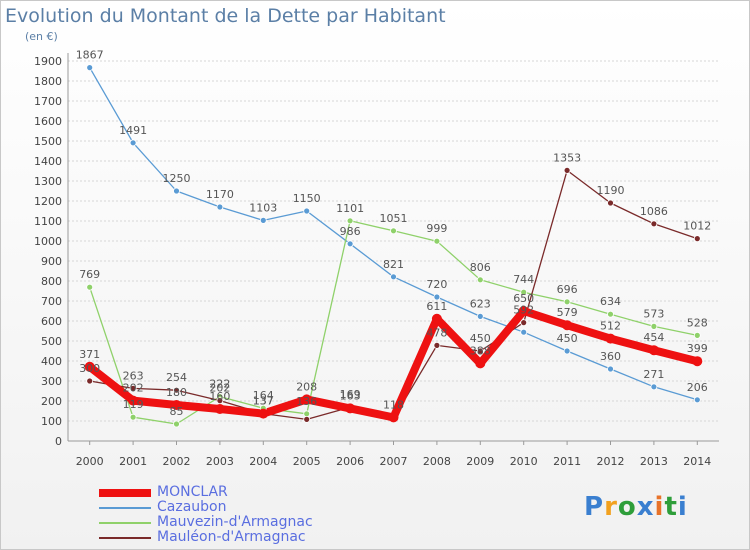 The image size is (750, 550). Describe the element at coordinates (524, 461) in the screenshot. I see `x-tick-label: 2010` at that location.